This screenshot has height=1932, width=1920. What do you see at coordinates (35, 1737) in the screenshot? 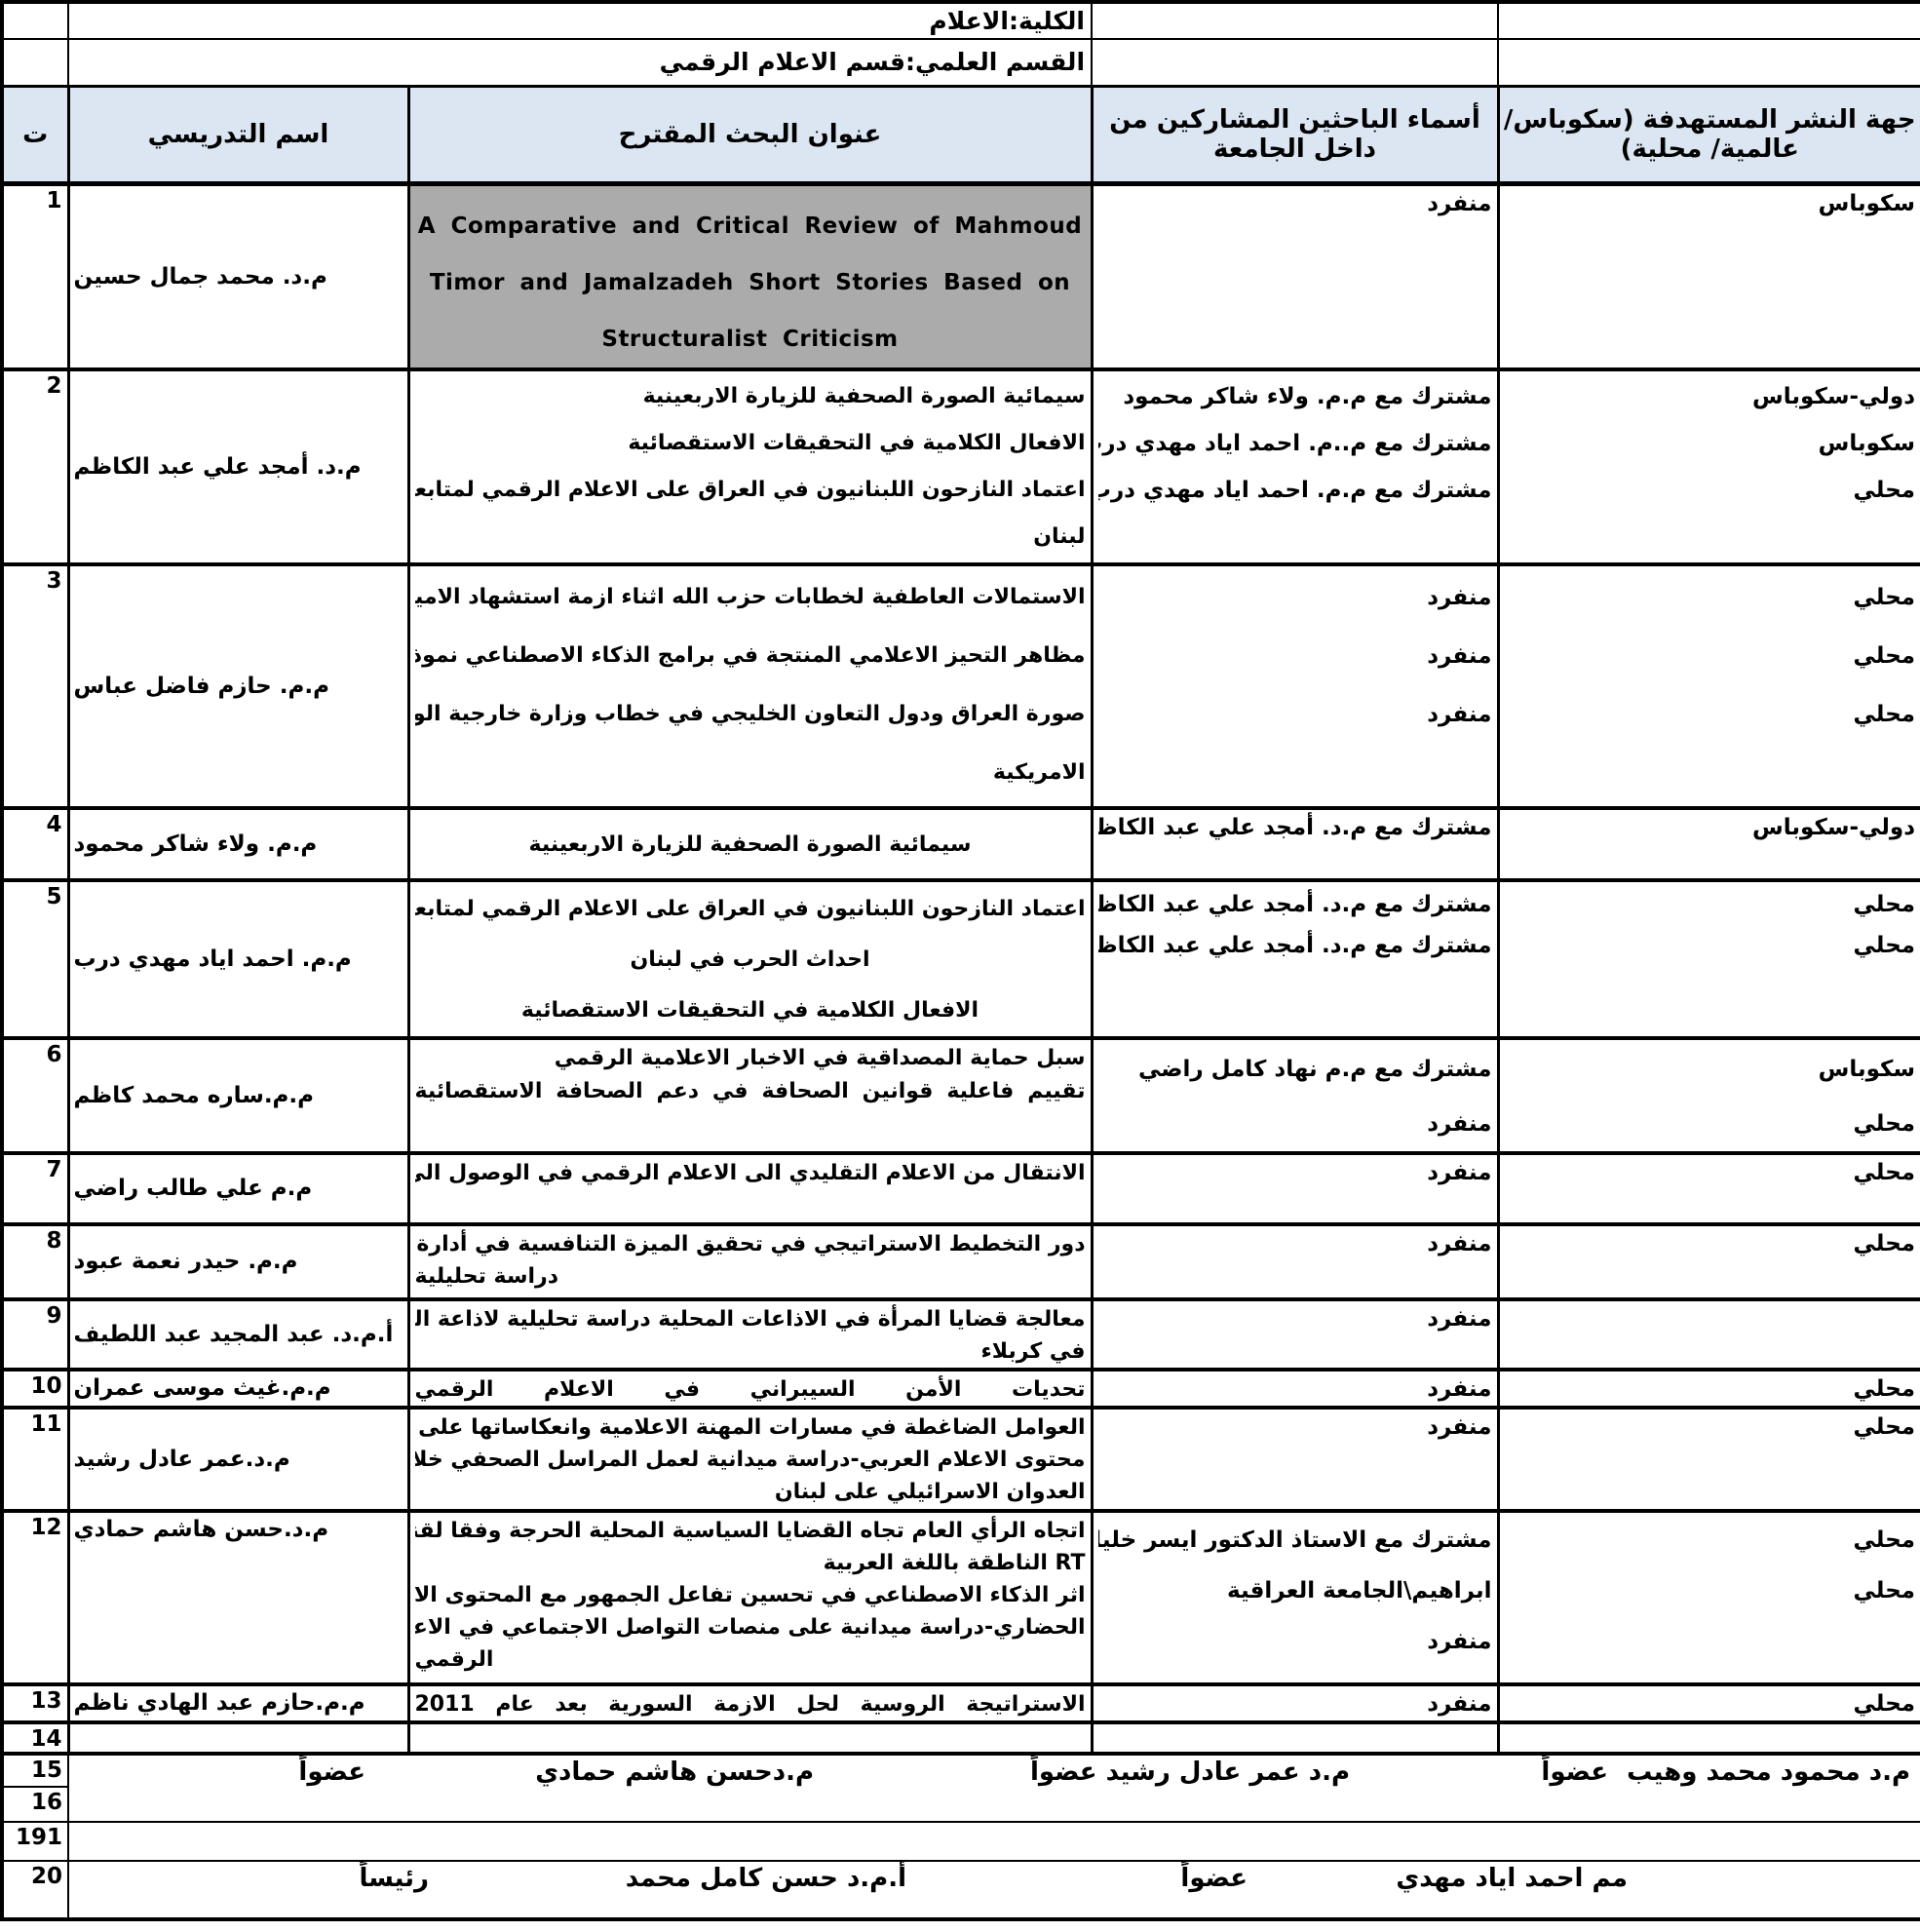
I see `row-number: 14` at bounding box center [35, 1737].